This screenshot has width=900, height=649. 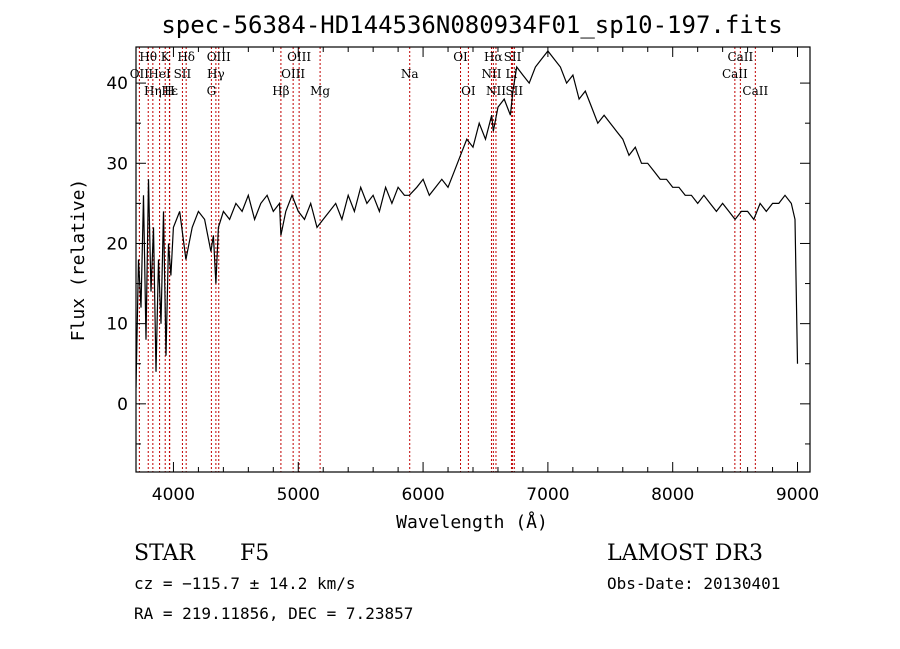 I want to click on line-label-20: NII, so click(x=491, y=74).